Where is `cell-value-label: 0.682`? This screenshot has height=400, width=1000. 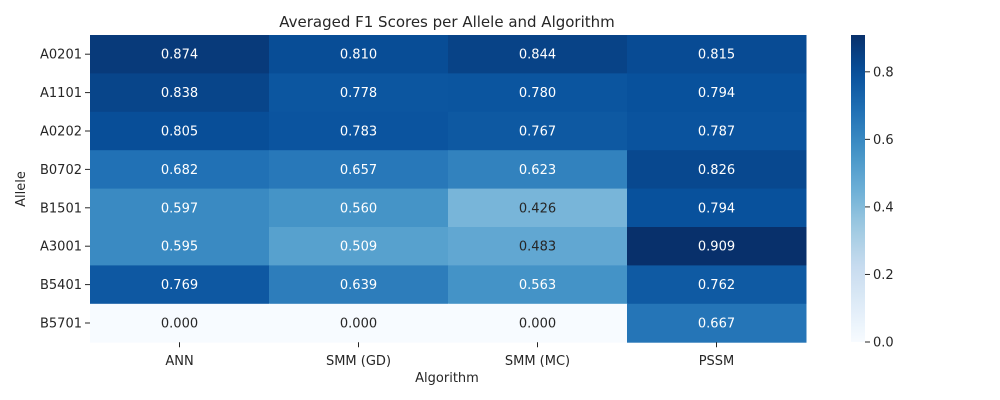 cell-value-label: 0.682 is located at coordinates (179, 170).